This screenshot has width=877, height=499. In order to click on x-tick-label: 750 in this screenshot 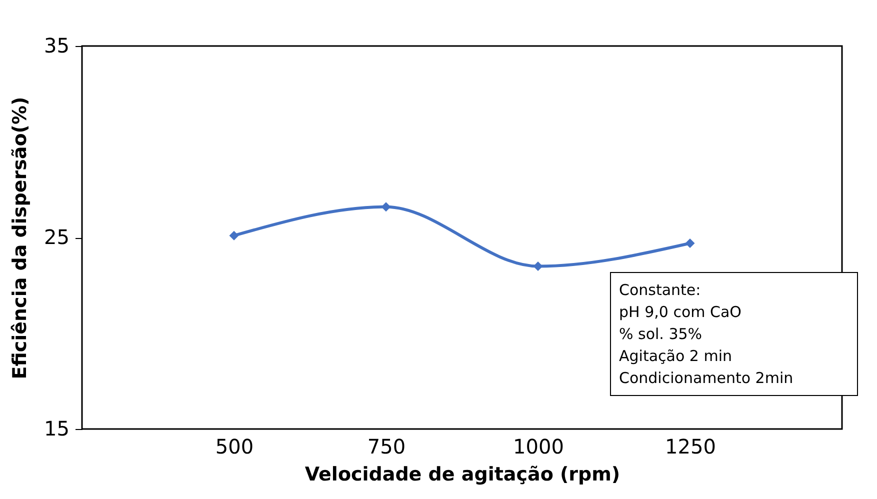, I will do `click(386, 446)`.